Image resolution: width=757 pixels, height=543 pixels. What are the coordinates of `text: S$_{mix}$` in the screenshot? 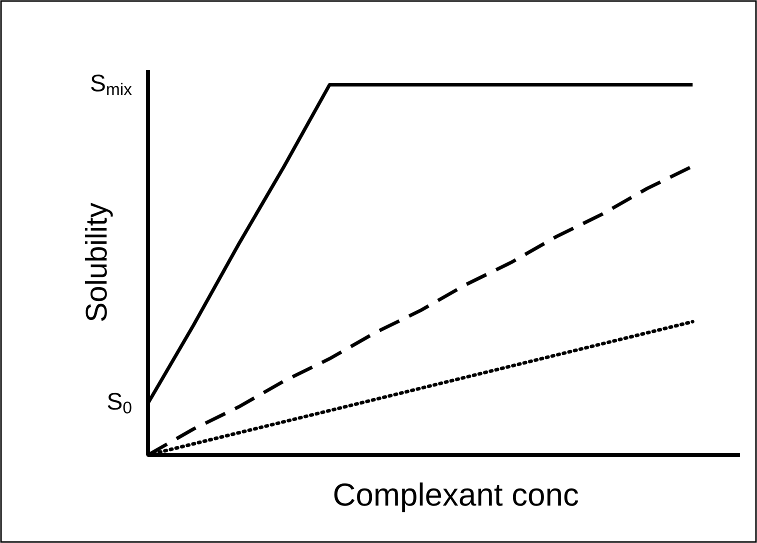 It's located at (111, 84).